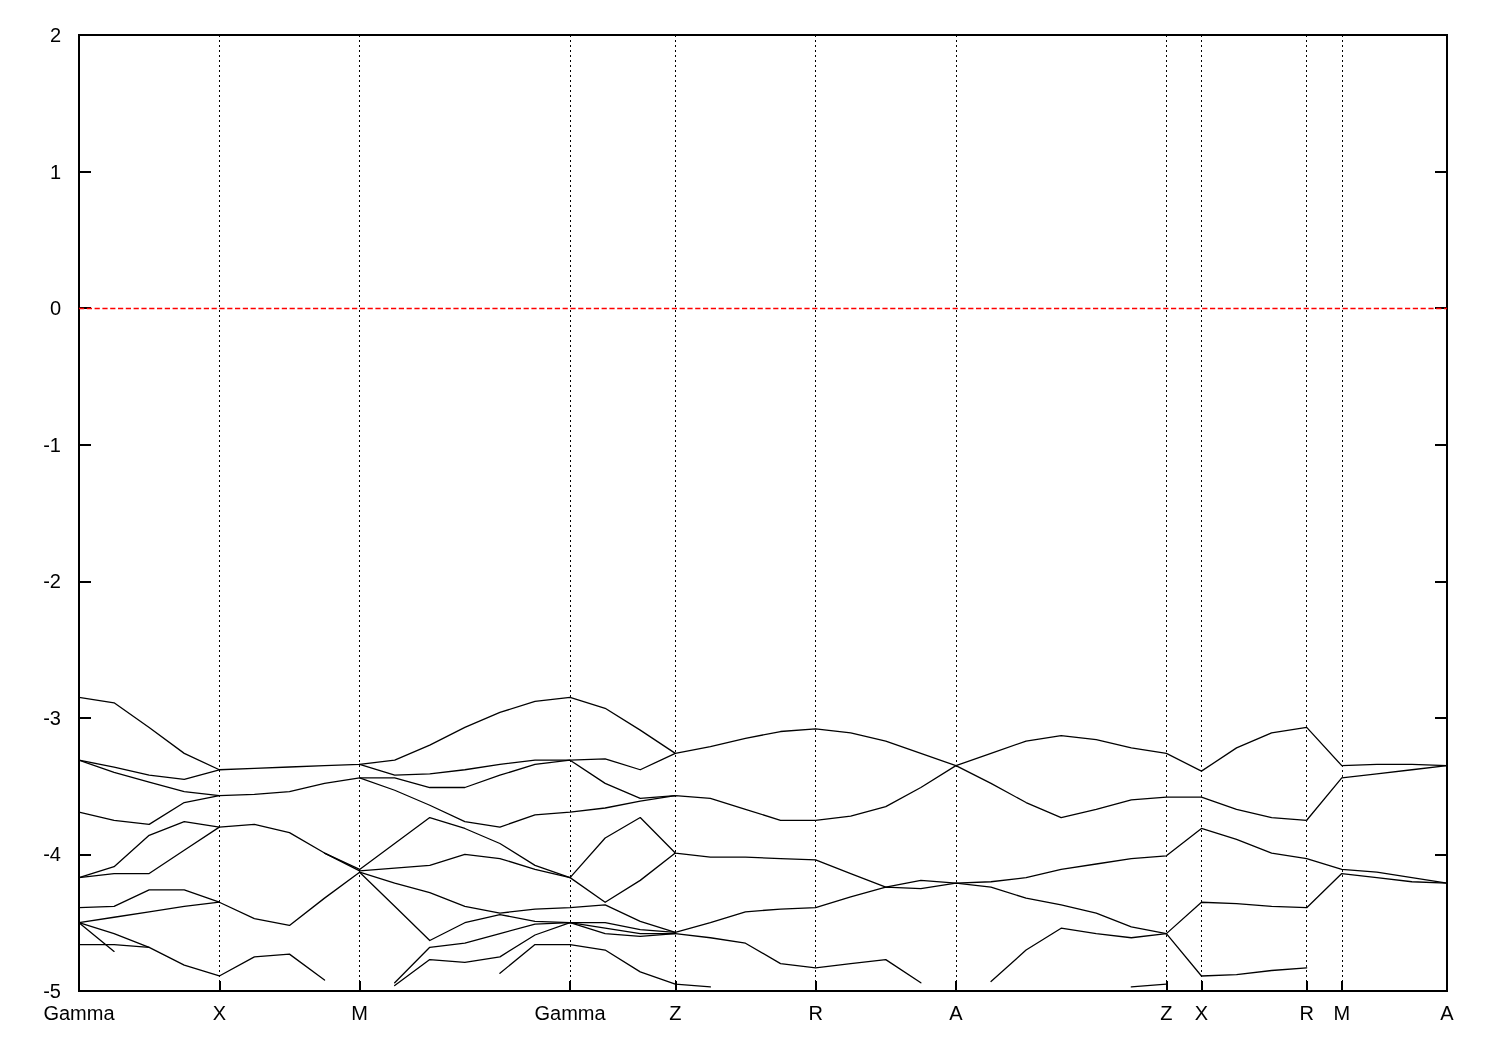 The image size is (1500, 1050). Describe the element at coordinates (52, 854) in the screenshot. I see `y-tick-label: -4` at that location.